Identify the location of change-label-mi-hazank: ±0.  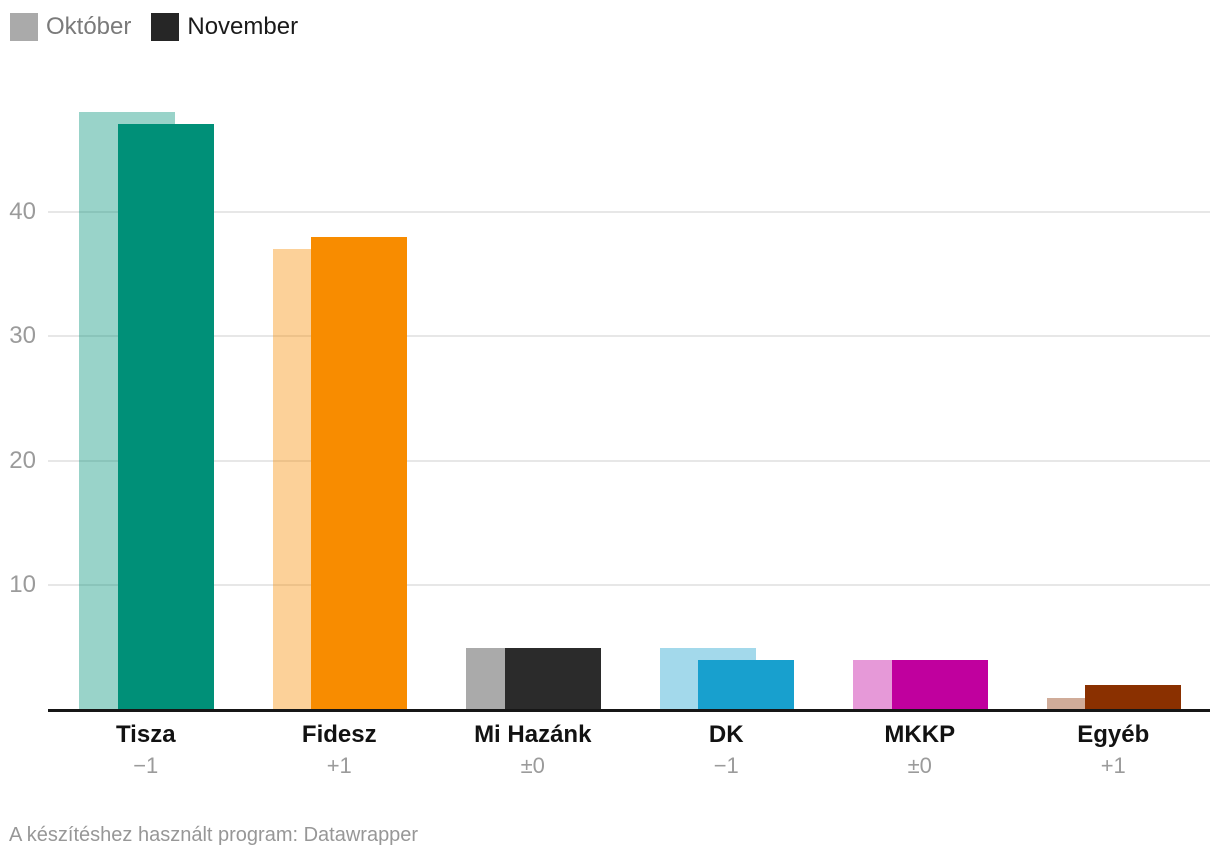
(532, 765).